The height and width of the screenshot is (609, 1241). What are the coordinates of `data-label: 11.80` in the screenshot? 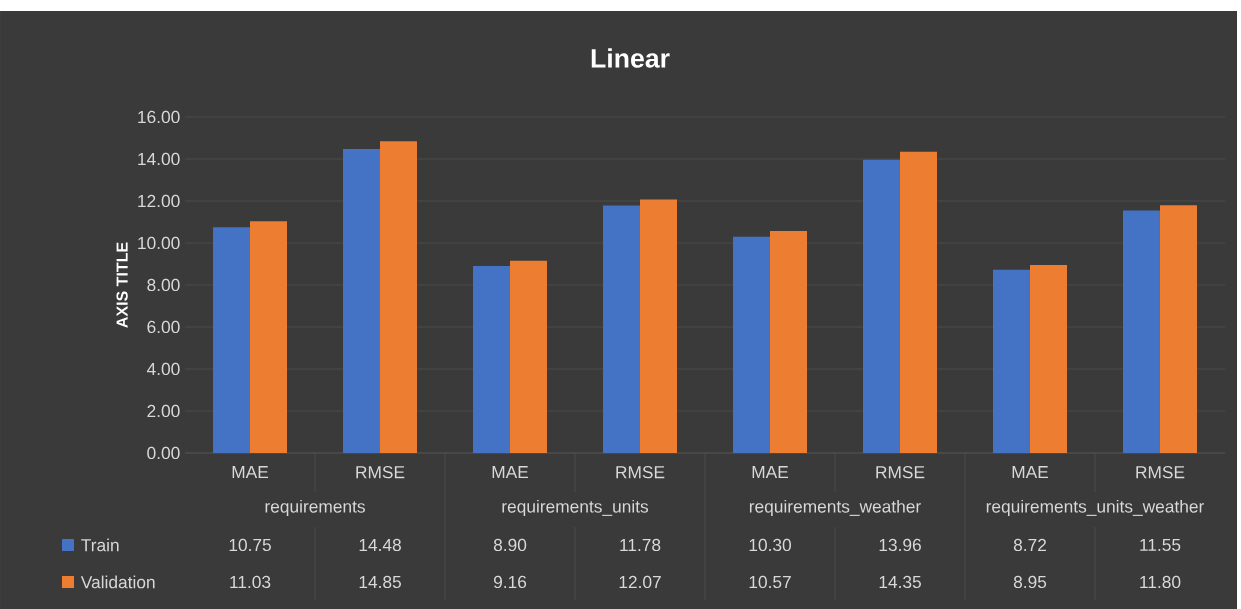 It's located at (1160, 582).